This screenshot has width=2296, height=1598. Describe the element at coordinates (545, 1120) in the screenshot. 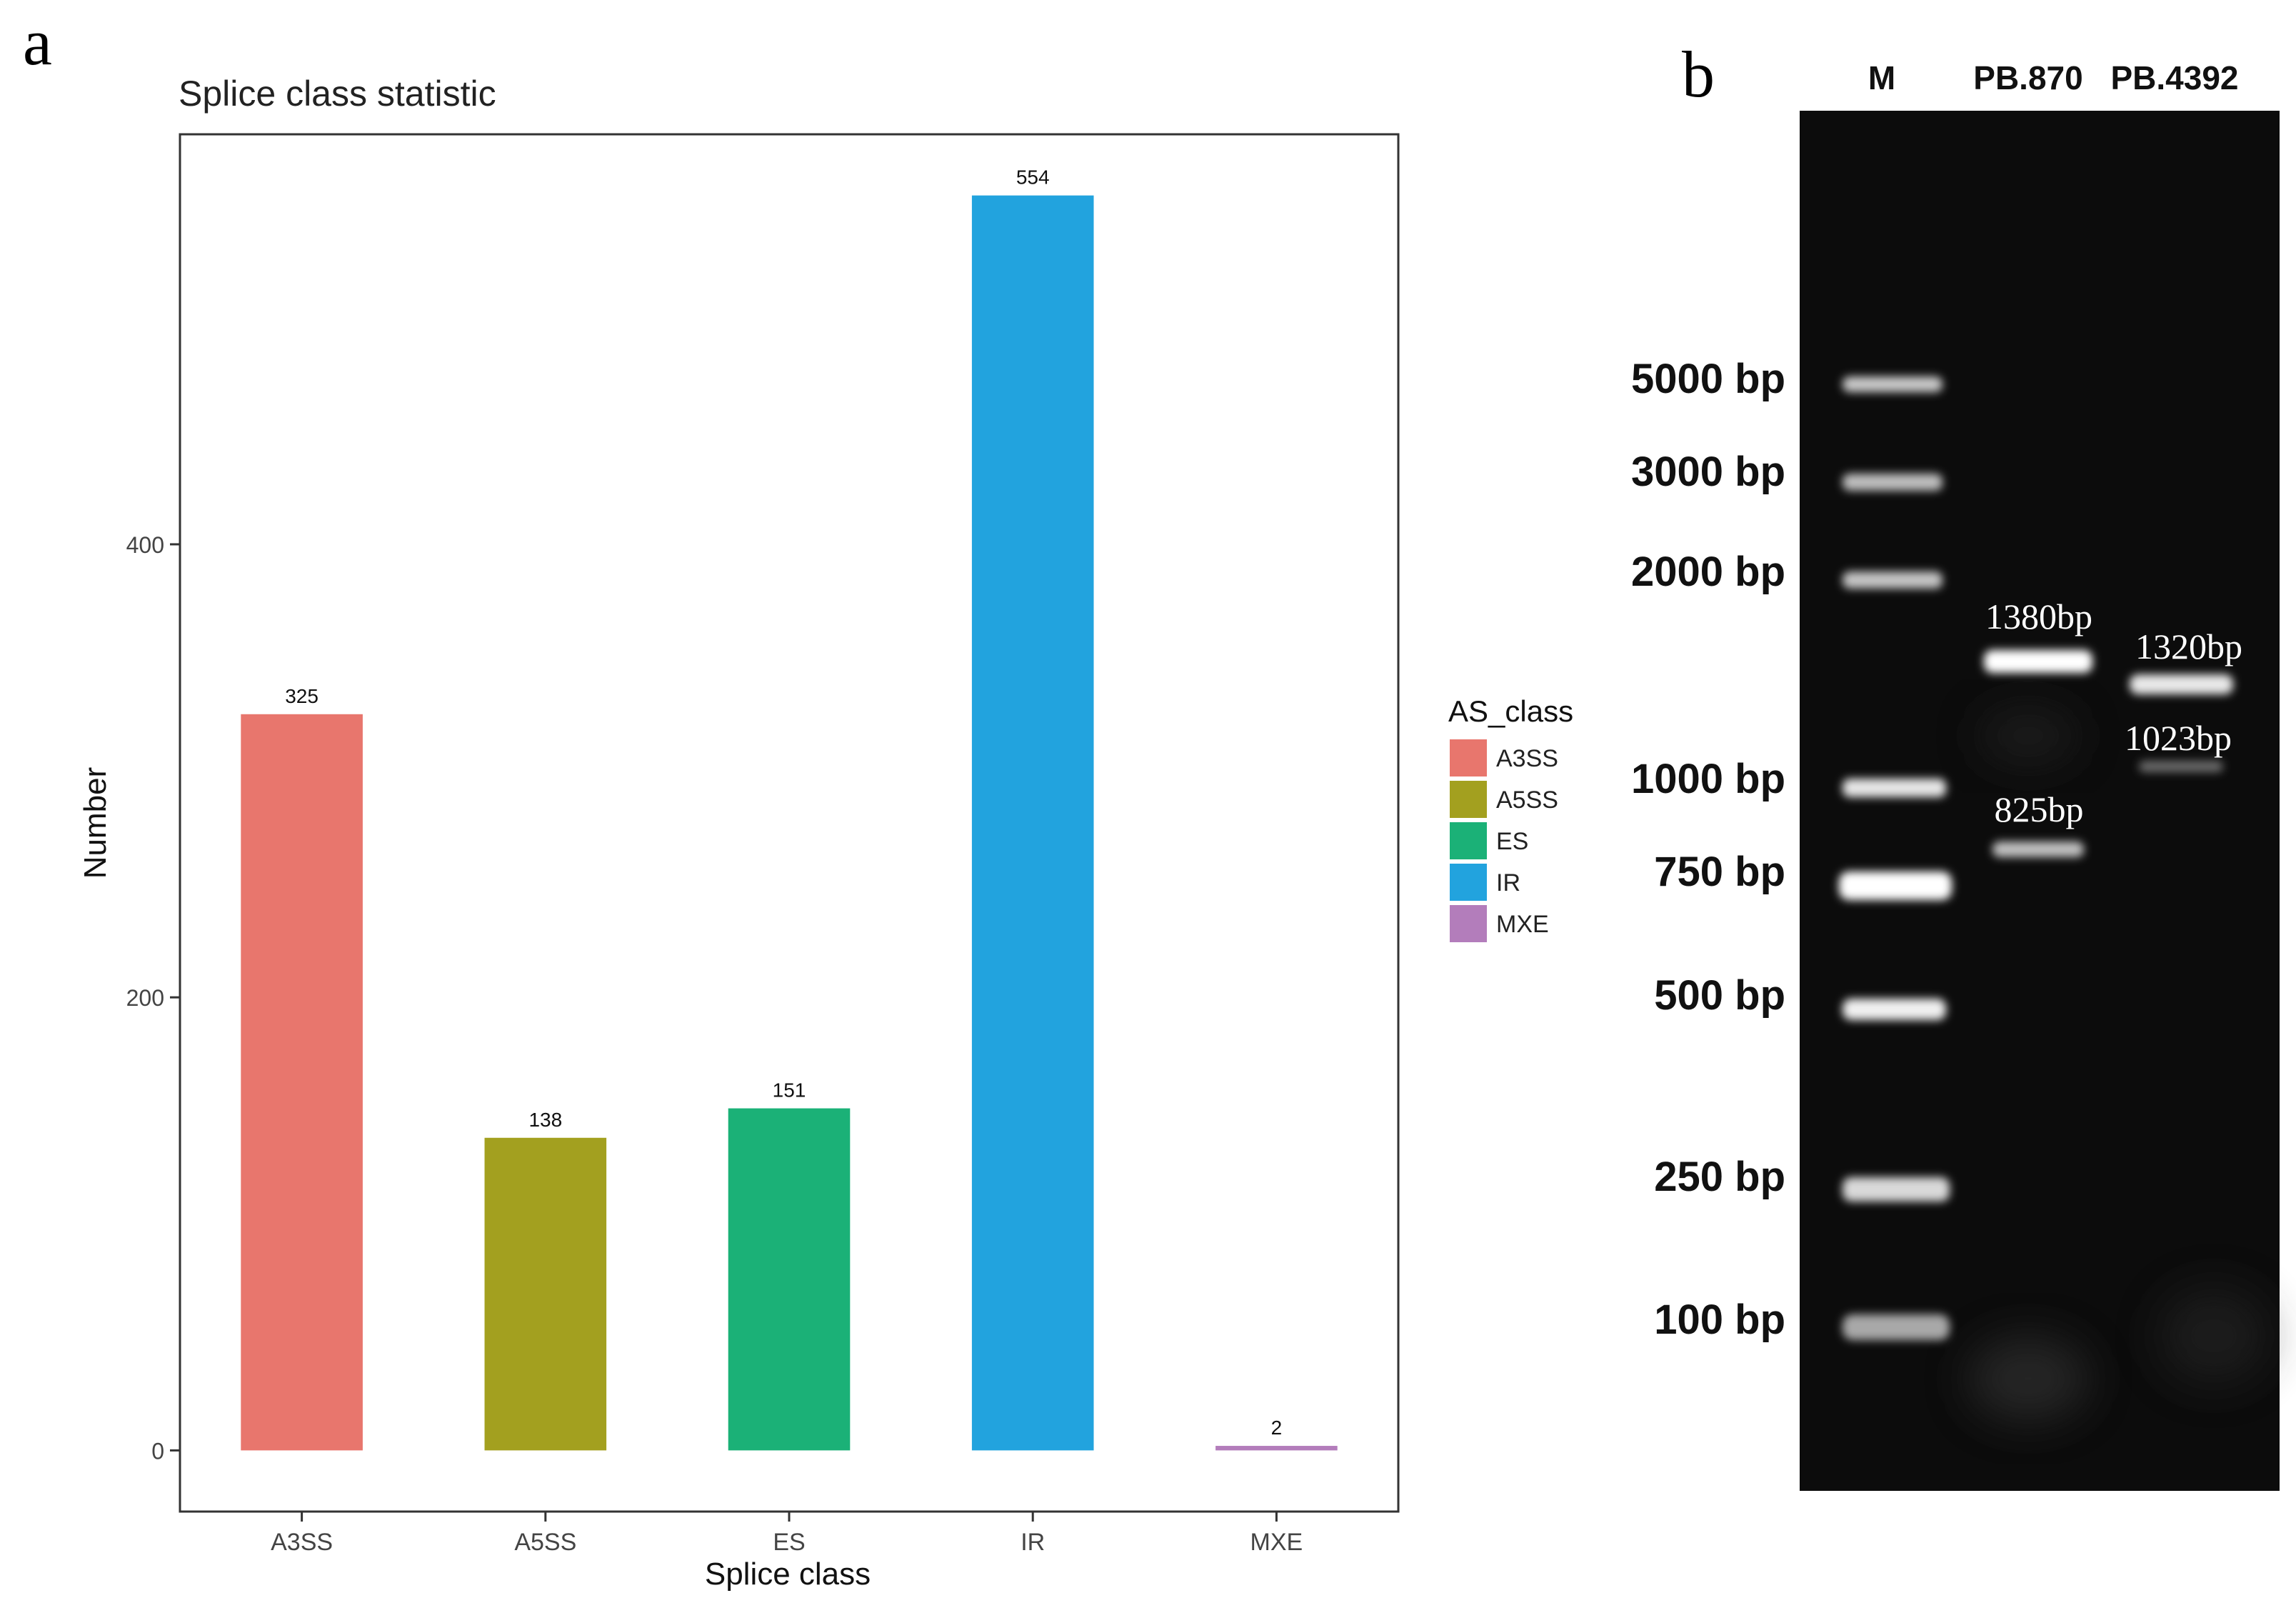

I see `bar-value-label: 138` at that location.